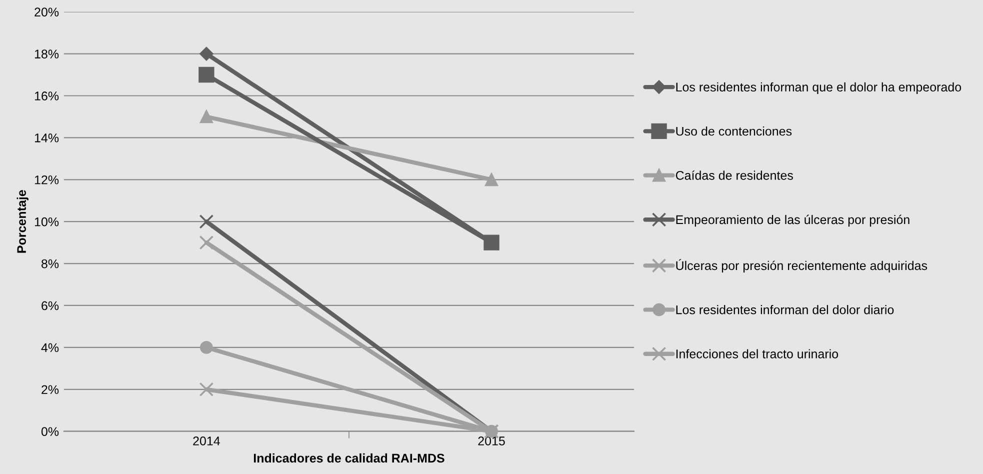 This screenshot has width=983, height=474. What do you see at coordinates (46, 96) in the screenshot?
I see `y-tick-label: 16%` at bounding box center [46, 96].